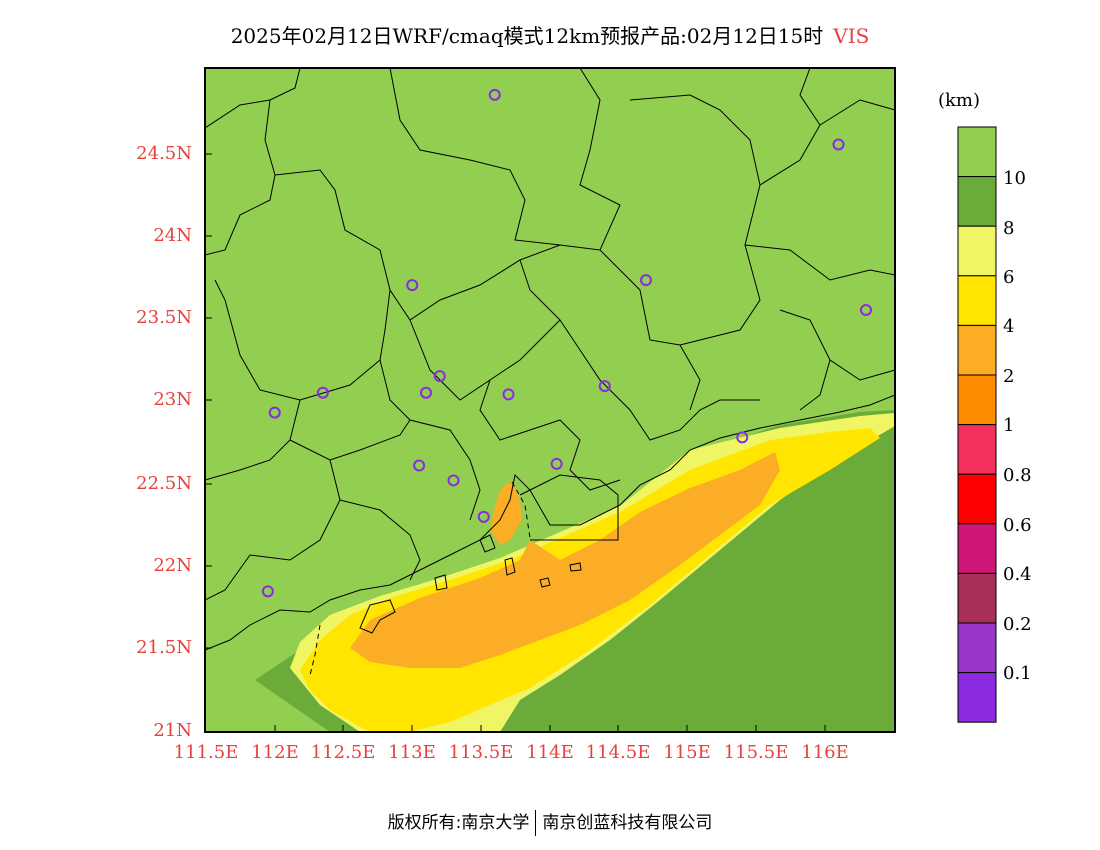 This screenshot has width=1100, height=850. Describe the element at coordinates (343, 752) in the screenshot. I see `x-tick-label: 112.5E` at that location.